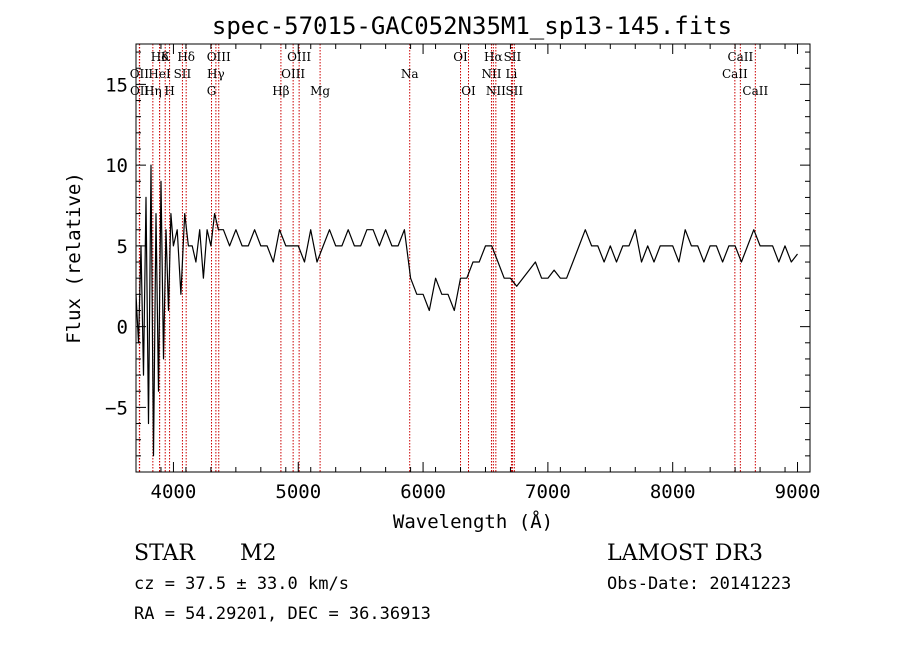 The image size is (900, 649). What do you see at coordinates (174, 492) in the screenshot?
I see `x-tick-label: 4000` at bounding box center [174, 492].